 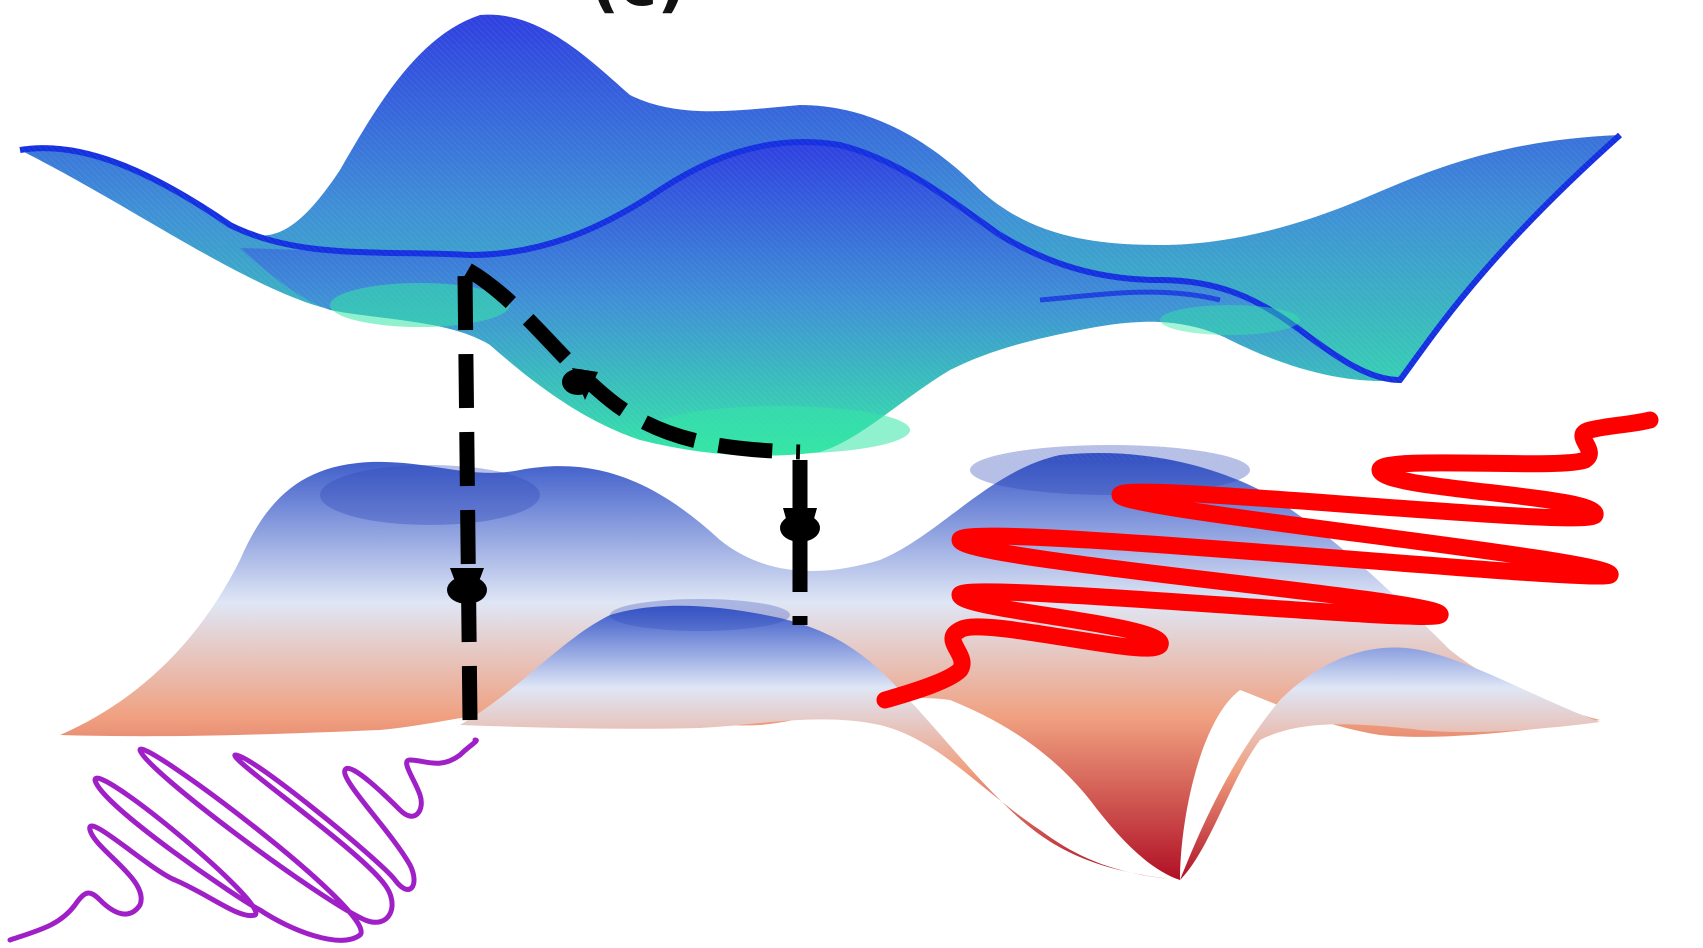 I want to click on red-wave-pulse, so click(x=1267, y=560).